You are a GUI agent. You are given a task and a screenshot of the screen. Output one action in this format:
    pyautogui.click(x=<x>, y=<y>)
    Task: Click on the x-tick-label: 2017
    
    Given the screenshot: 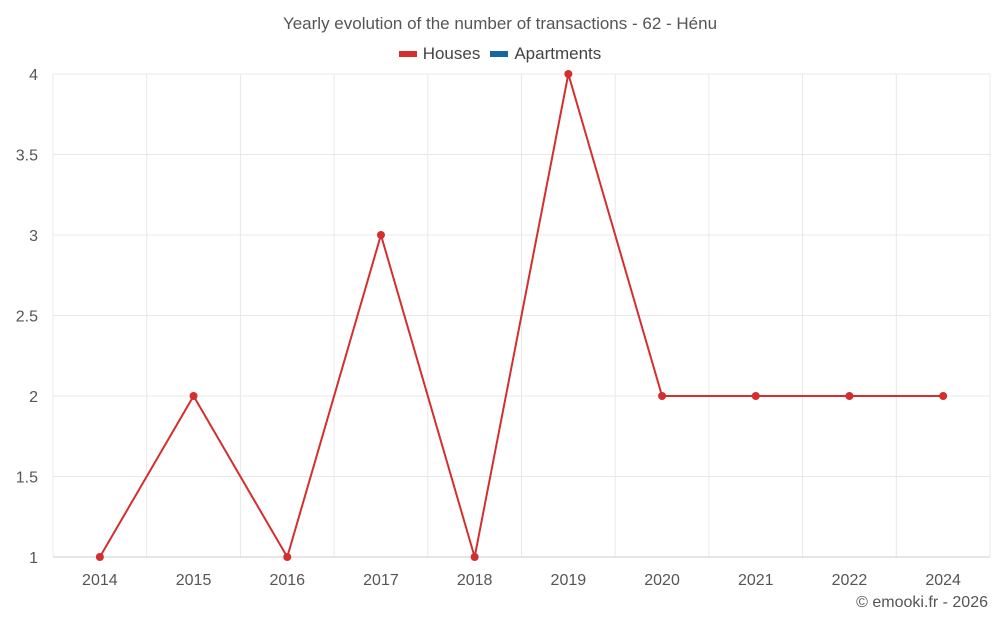 What is the action you would take?
    pyautogui.click(x=381, y=580)
    